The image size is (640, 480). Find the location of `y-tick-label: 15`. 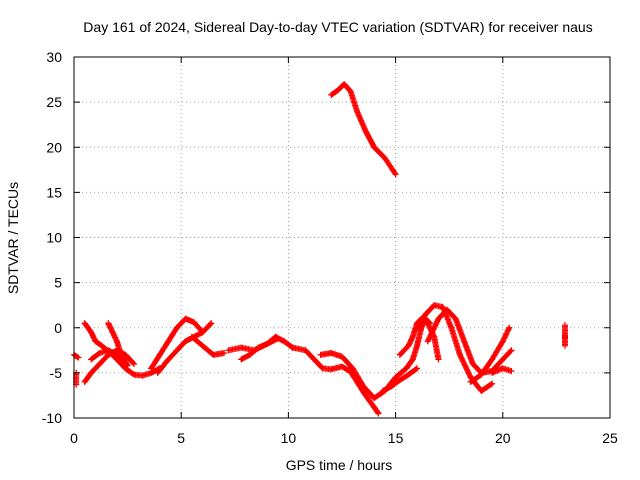

y-tick-label: 15 is located at coordinates (54, 192).